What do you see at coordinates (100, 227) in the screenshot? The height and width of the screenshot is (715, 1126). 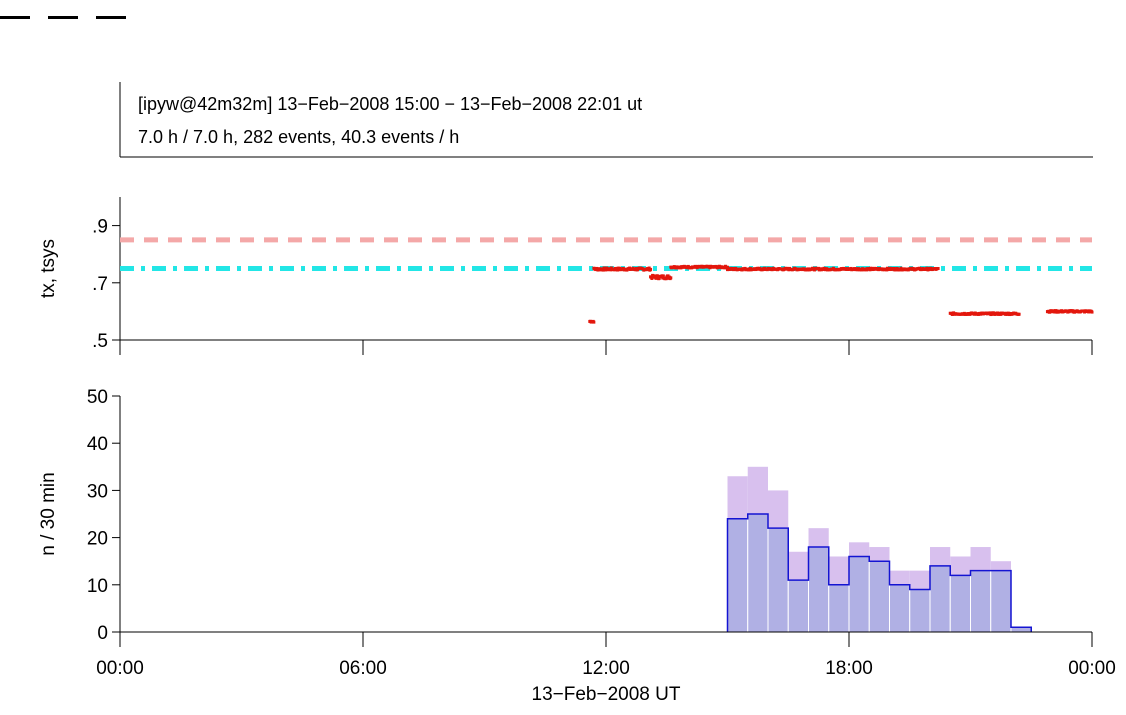 I see `y-tick-label-top: .9` at bounding box center [100, 227].